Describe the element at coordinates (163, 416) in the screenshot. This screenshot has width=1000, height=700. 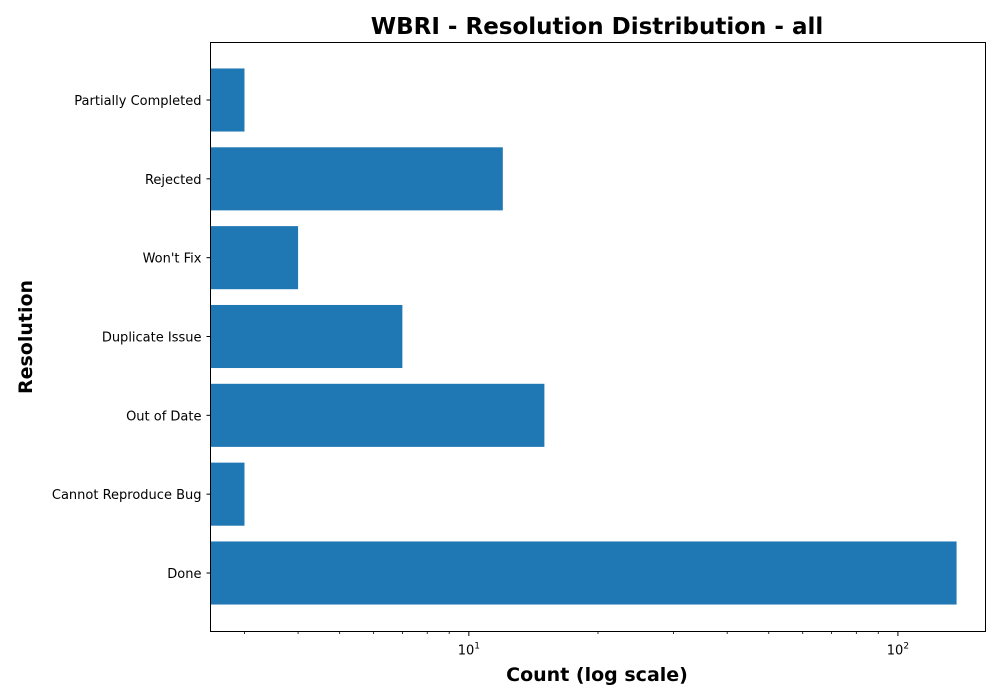
I see `y-tick-label: Out of Date` at that location.